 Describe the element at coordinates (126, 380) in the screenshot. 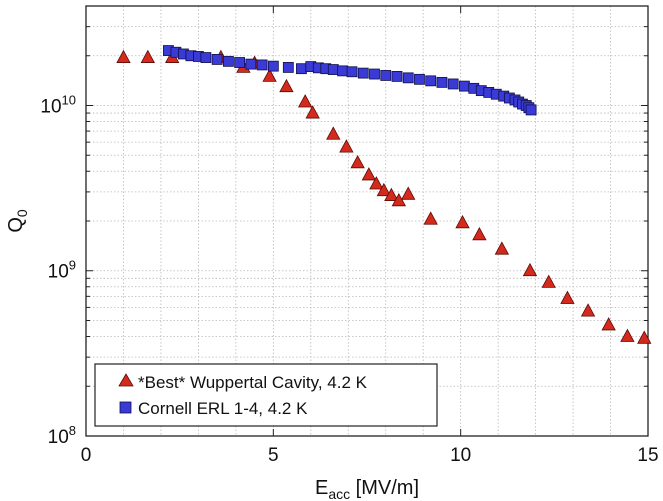

I see `legend-triangle-marker` at that location.